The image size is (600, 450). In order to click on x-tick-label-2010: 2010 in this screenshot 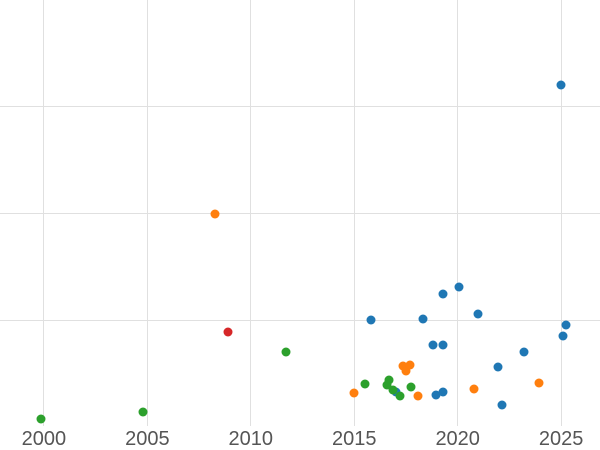, I will do `click(251, 439)`.